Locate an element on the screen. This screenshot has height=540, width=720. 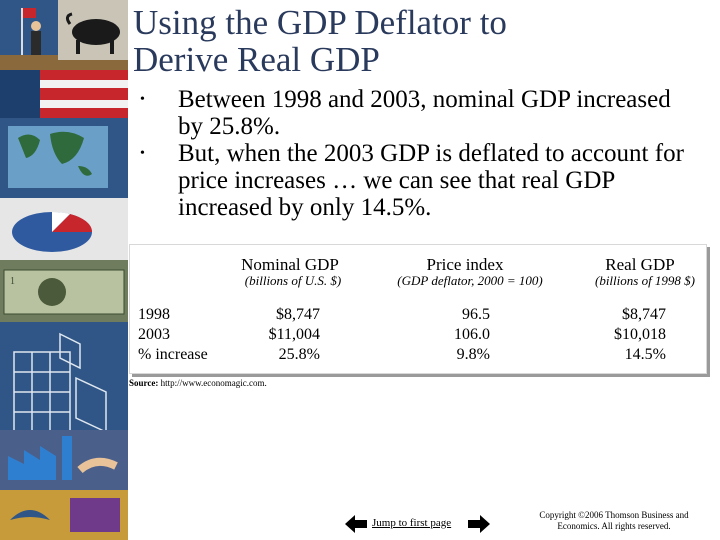
copyright-line-2: Economics. All rights reserved. is located at coordinates (614, 526).